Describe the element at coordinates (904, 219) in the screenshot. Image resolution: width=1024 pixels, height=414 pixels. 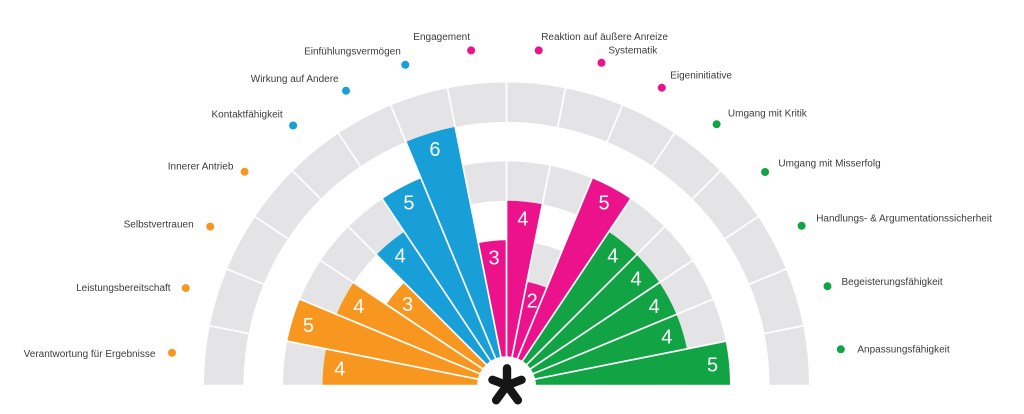
I see `svg-text:Handlungs- & Argumentationssic: Handlungs- & Argumentationssicherheit` at that location.